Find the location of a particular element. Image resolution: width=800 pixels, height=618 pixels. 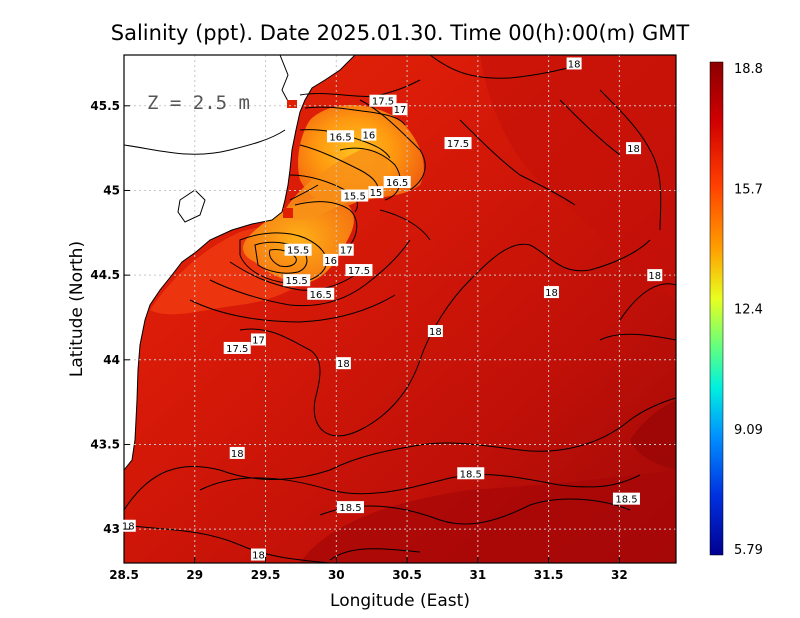

y-axis-label: Latitude (North) is located at coordinates (77, 309).